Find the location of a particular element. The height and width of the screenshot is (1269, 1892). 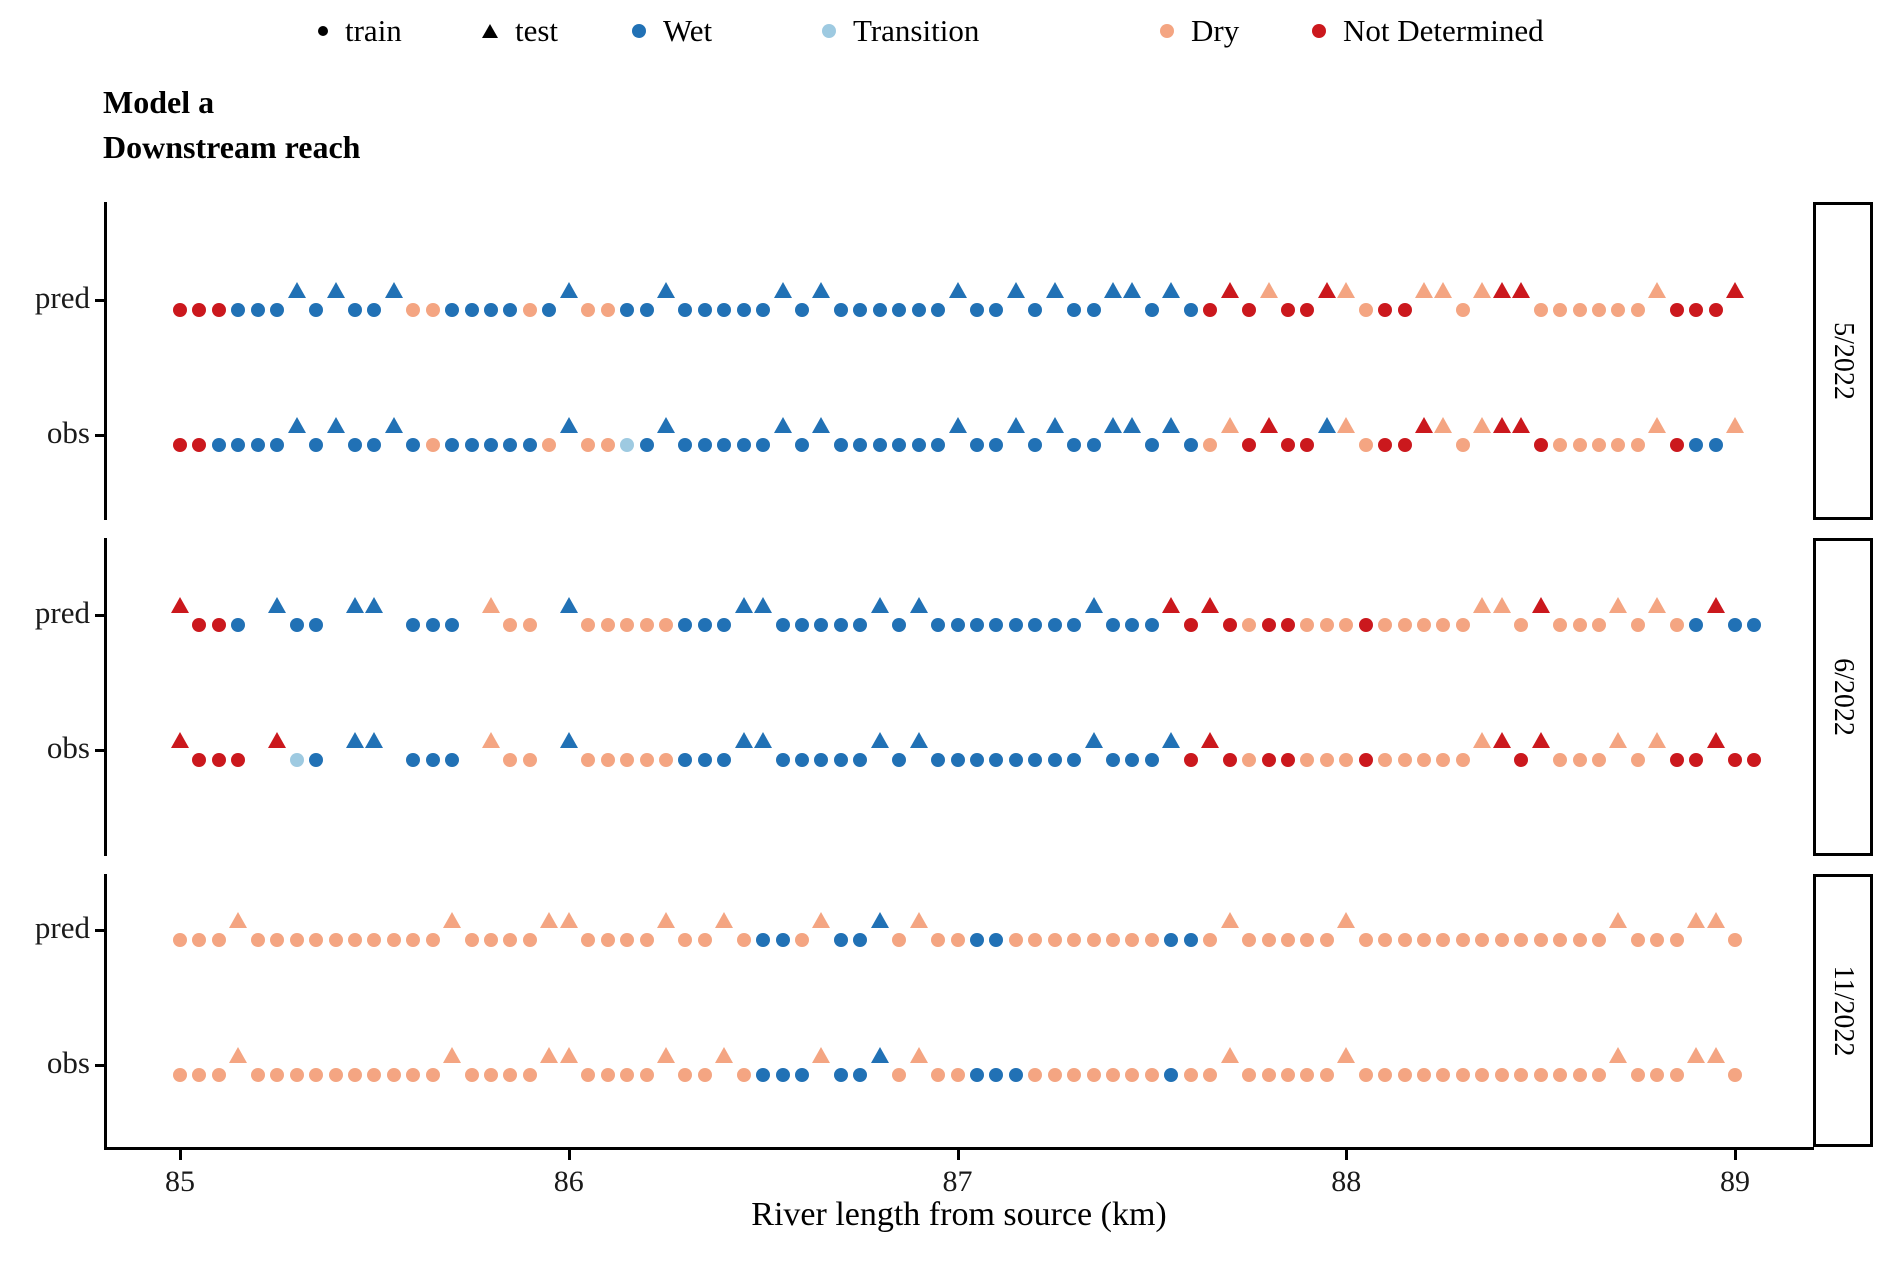

legend-label: Wet is located at coordinates (688, 30).